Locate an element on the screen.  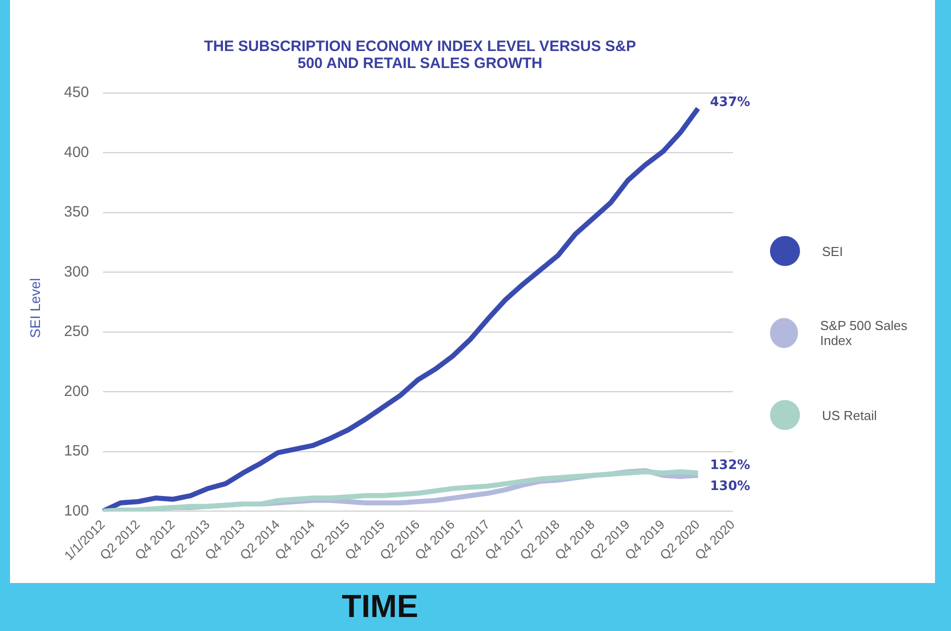
y-tick-label: 100 is located at coordinates (77, 511).